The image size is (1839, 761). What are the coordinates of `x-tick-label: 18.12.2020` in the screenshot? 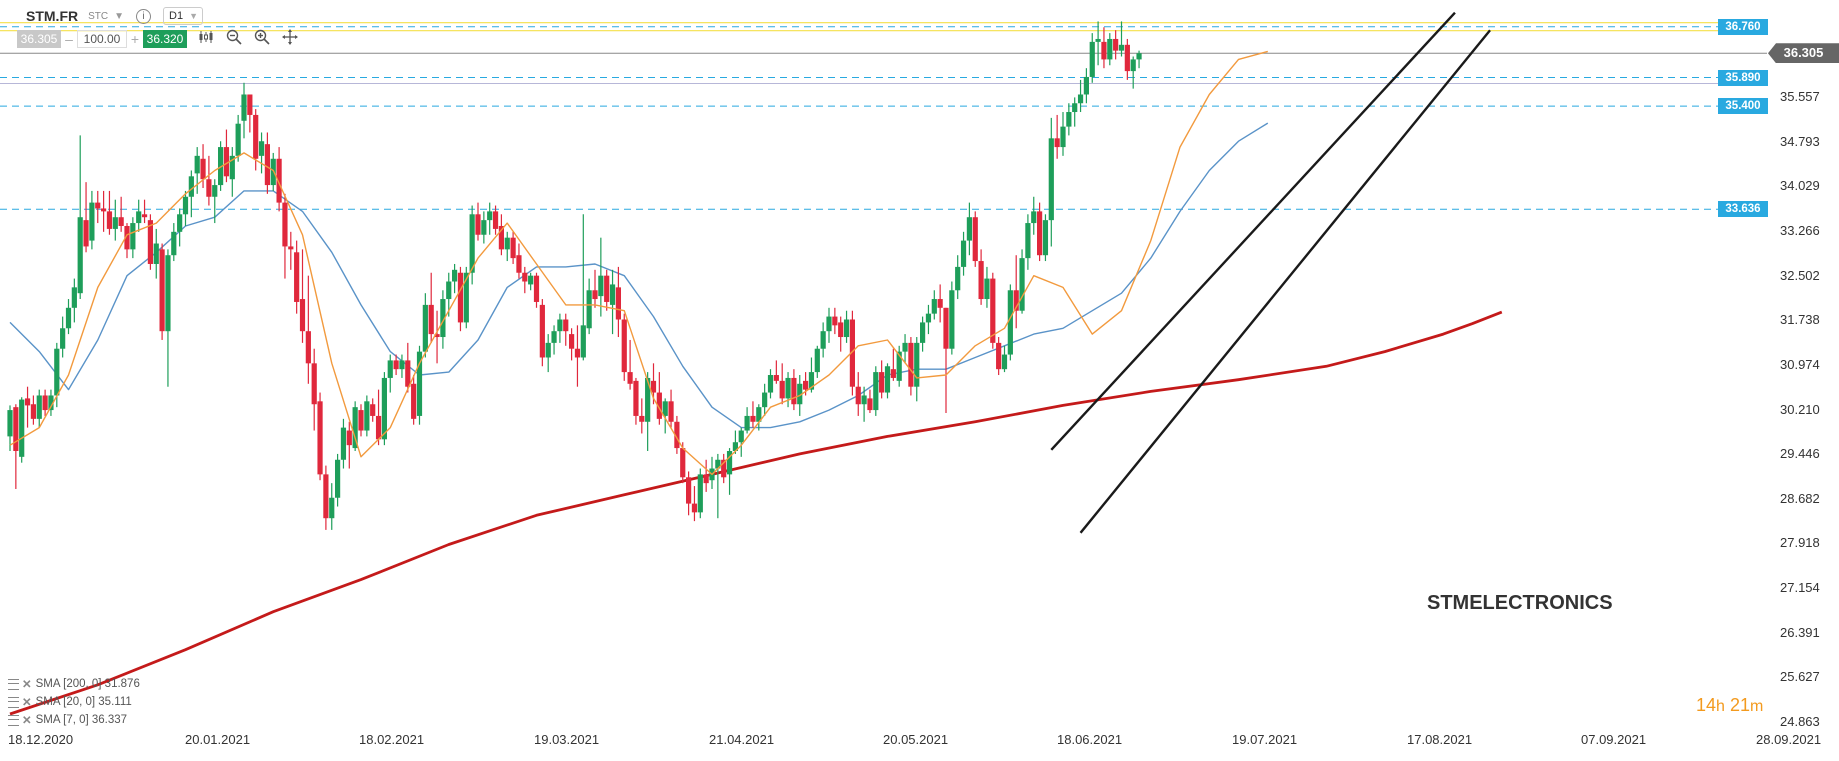 It's located at (41, 739).